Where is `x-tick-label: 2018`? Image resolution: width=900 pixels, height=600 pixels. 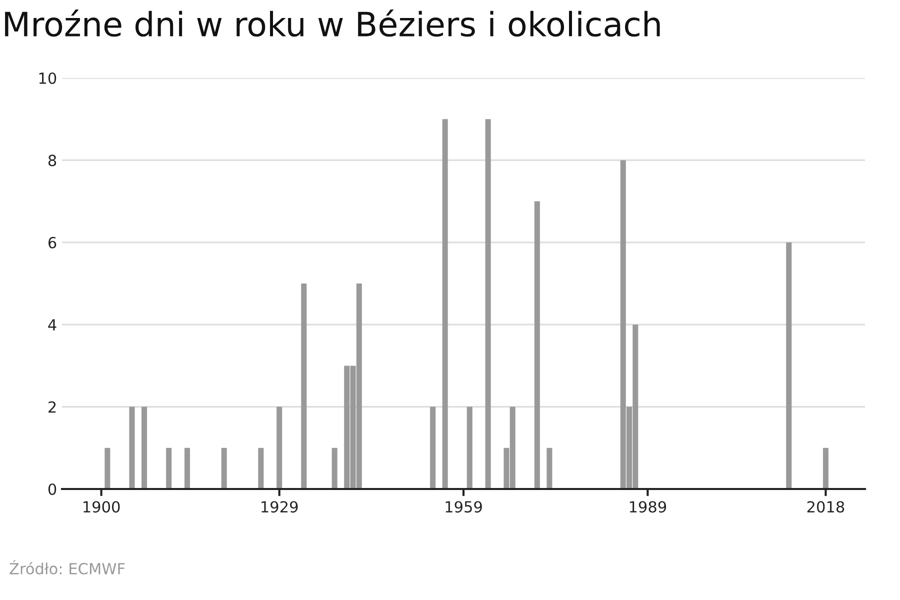
x-tick-label: 2018 is located at coordinates (825, 507).